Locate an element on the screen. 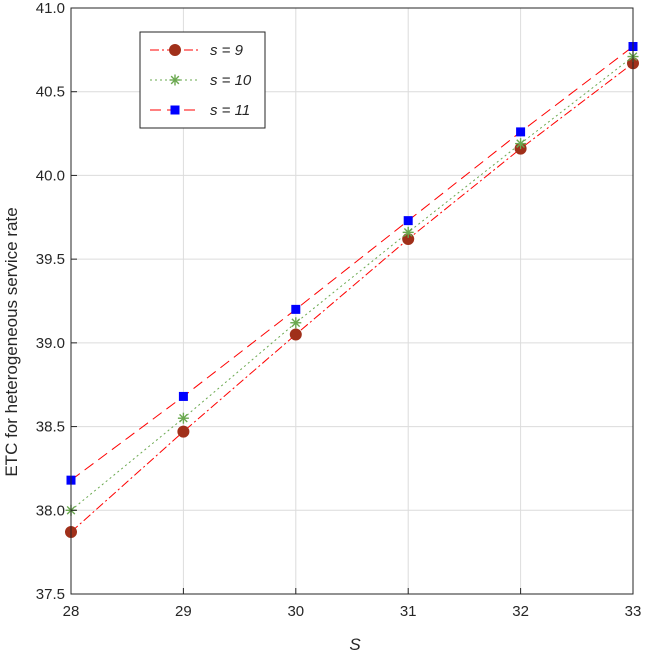 This screenshot has height=656, width=645. x-tick-label: 33 is located at coordinates (633, 611).